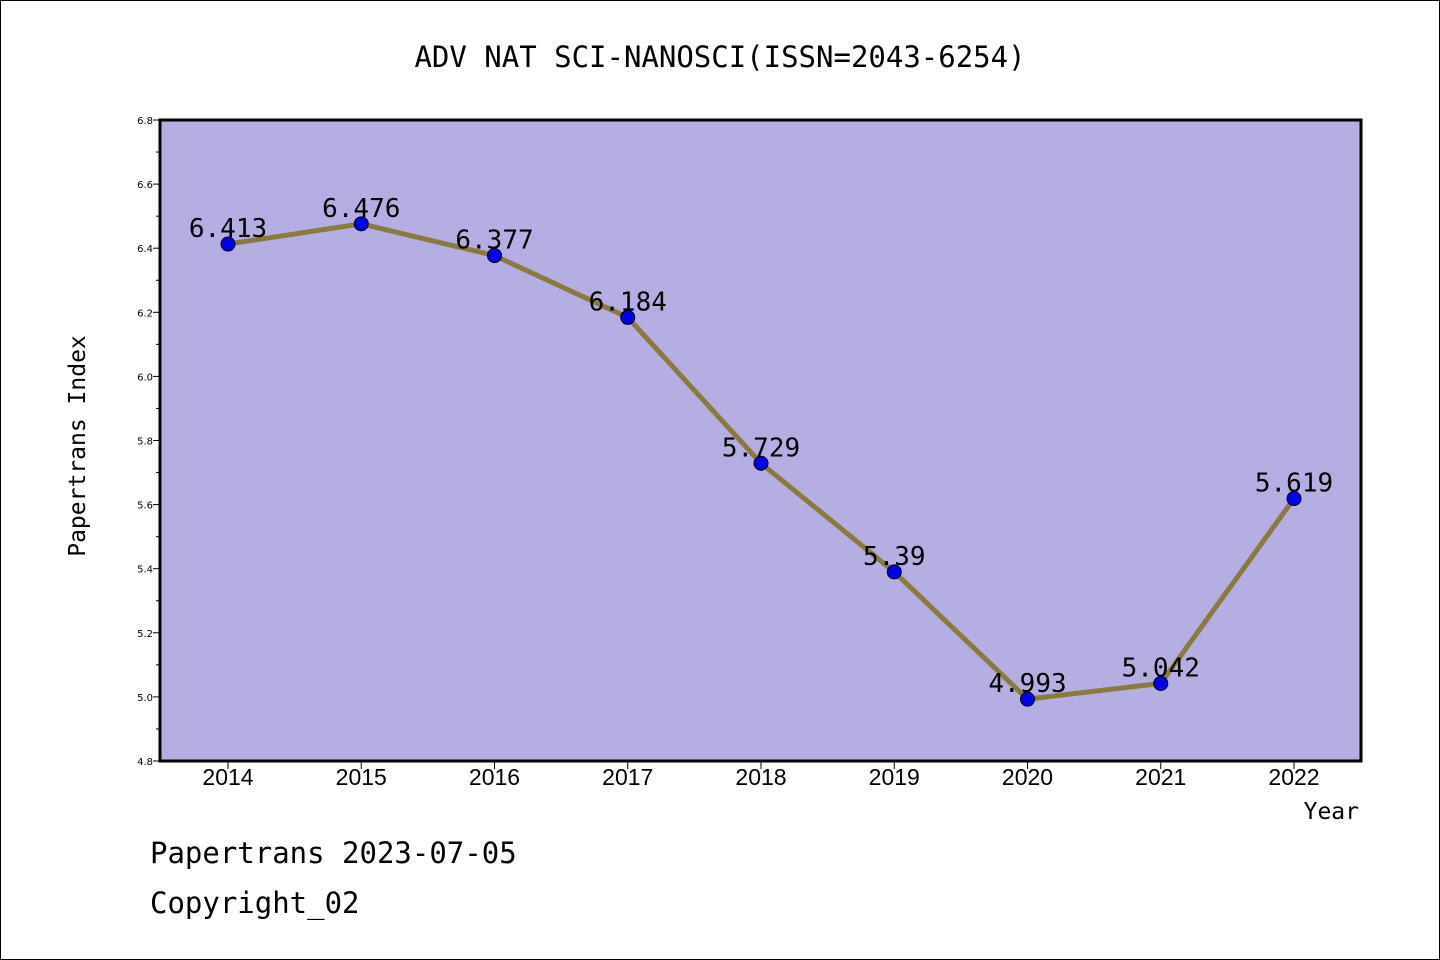 Image resolution: width=1440 pixels, height=960 pixels. Describe the element at coordinates (145, 762) in the screenshot. I see `y-tick-label: 4.8` at that location.